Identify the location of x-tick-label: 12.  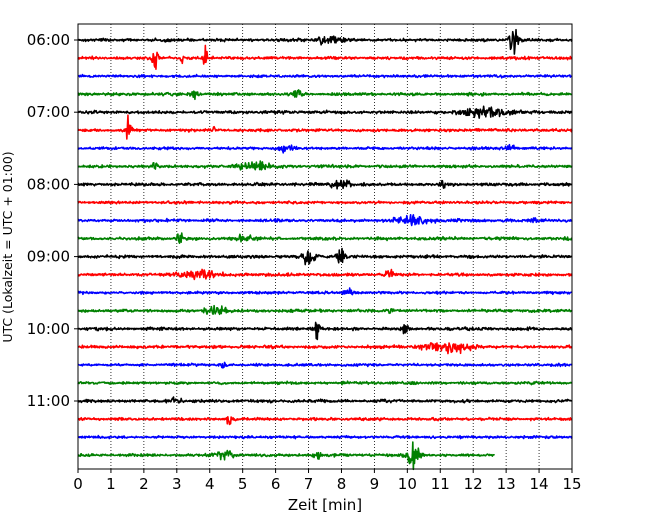
(473, 484).